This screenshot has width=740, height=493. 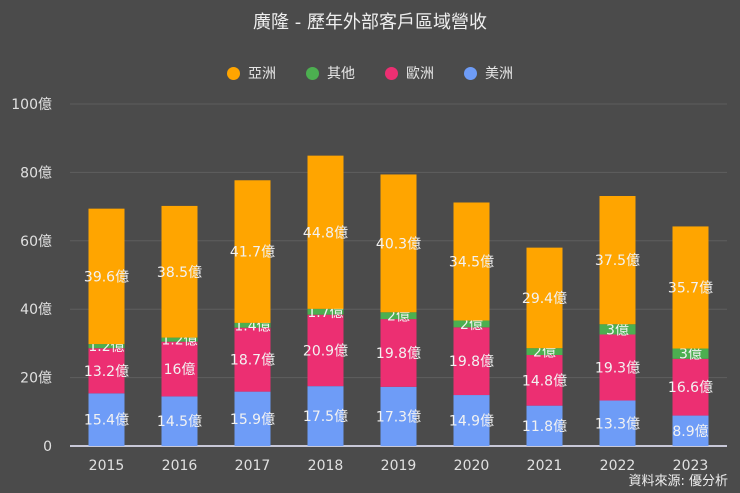 I want to click on legend-label: 歐洲, so click(x=420, y=74).